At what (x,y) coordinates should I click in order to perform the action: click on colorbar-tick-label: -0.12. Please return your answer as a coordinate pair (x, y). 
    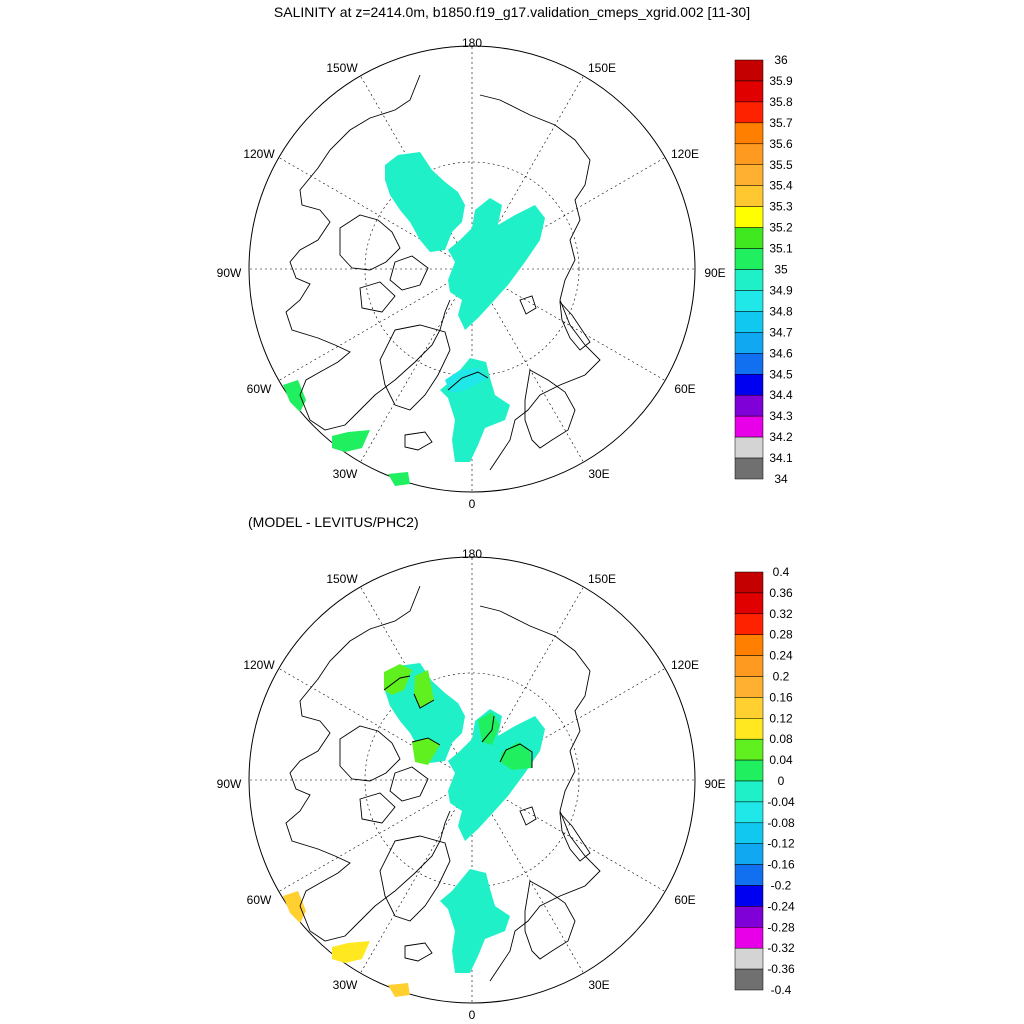
    Looking at the image, I should click on (781, 844).